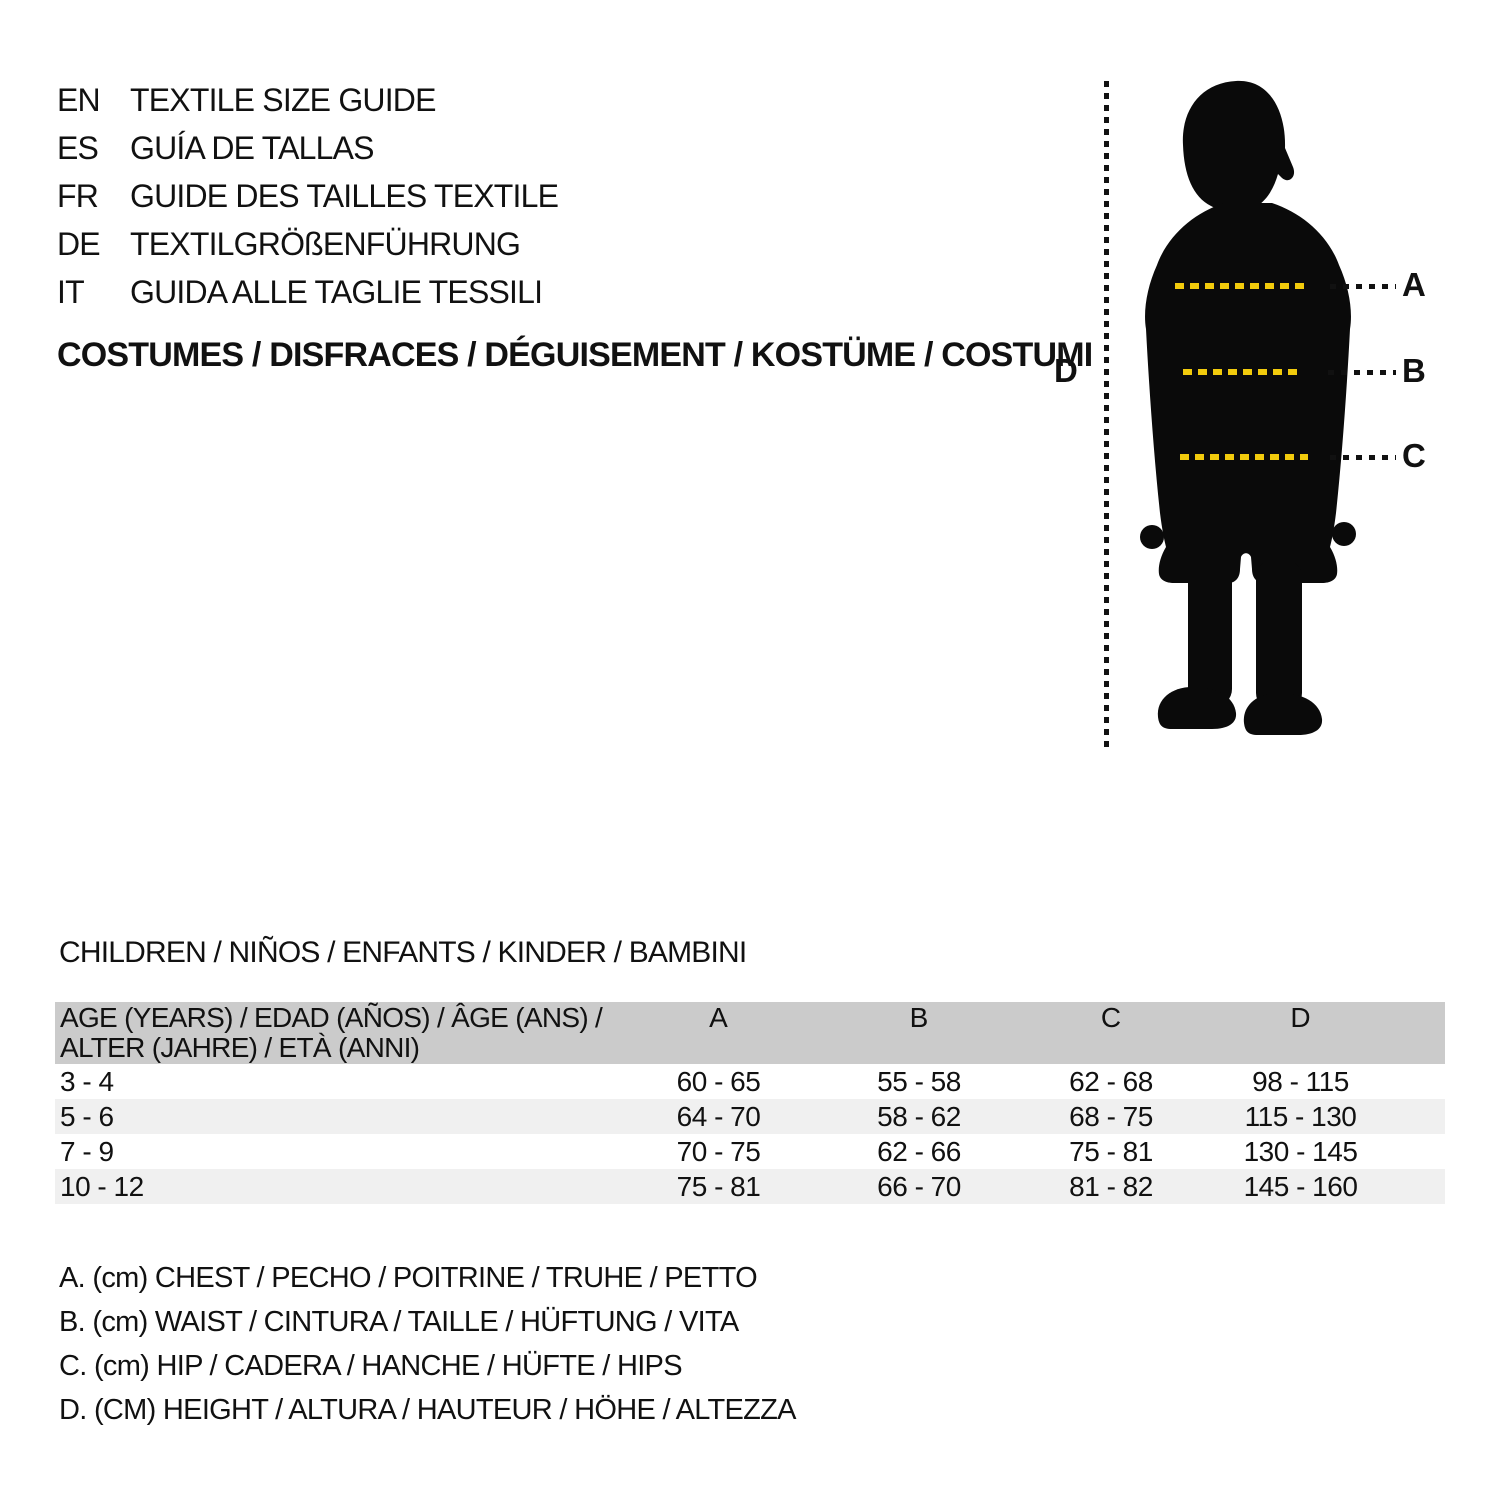 The image size is (1501, 1500). I want to click on guide-title: GUÍA DE TALLAS, so click(252, 147).